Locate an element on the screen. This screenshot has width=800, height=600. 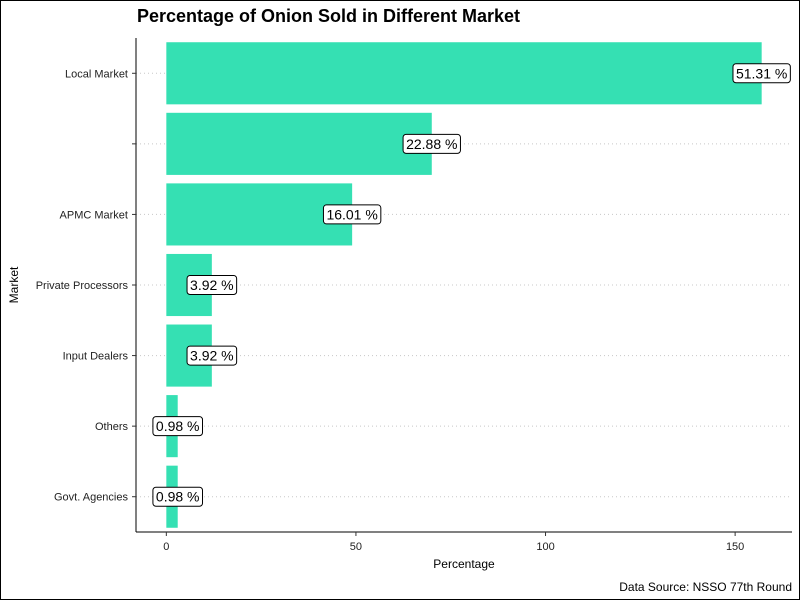
y-tick-label: Govt. Agencies is located at coordinates (91, 498).